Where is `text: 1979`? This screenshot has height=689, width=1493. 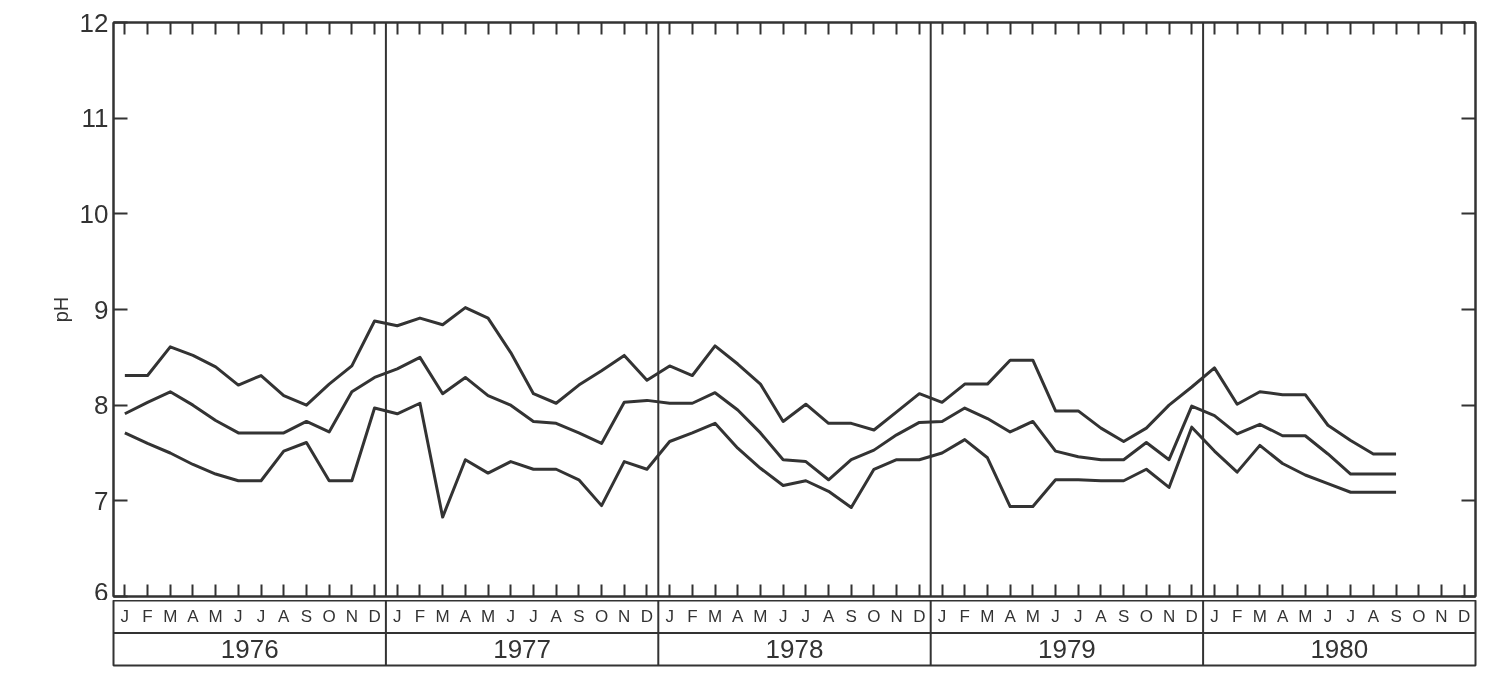 text: 1979 is located at coordinates (1066, 649).